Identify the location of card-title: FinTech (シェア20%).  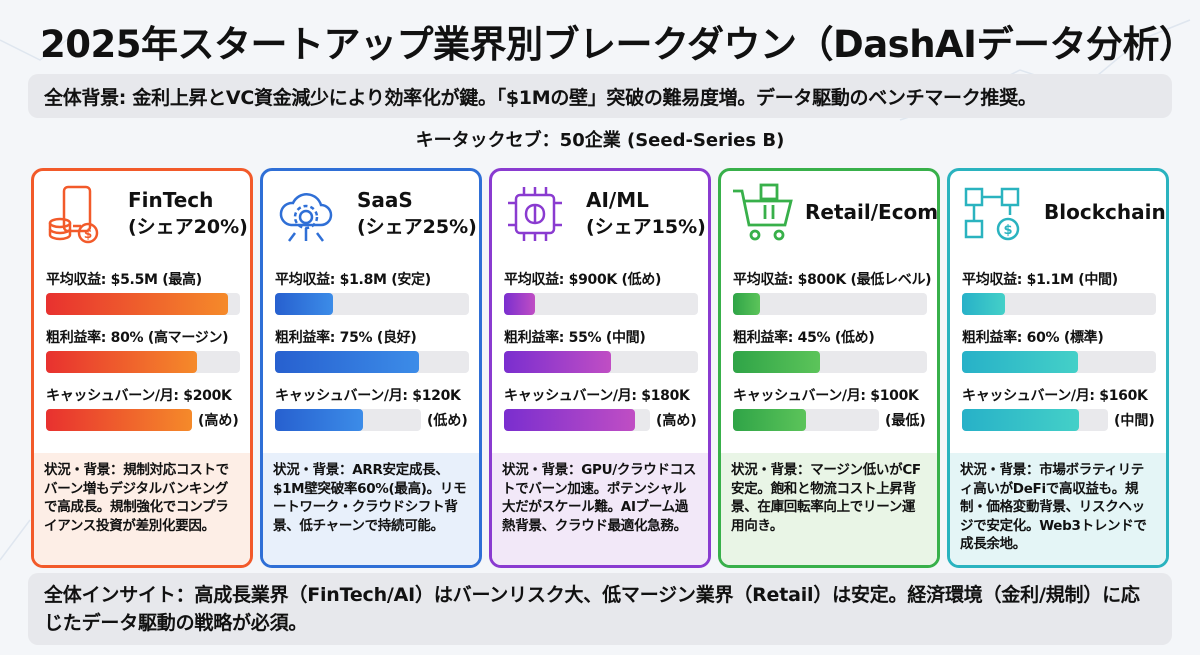
(188, 214).